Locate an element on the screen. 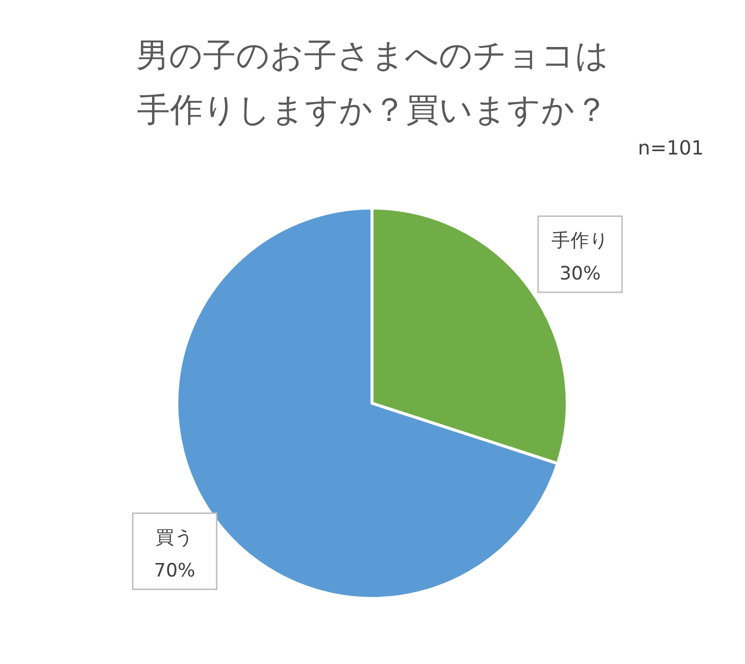 This screenshot has height=664, width=745. chart-title: 男の子のお子さまへのチョコは手作りしますか？買いますか？ is located at coordinates (372, 83).